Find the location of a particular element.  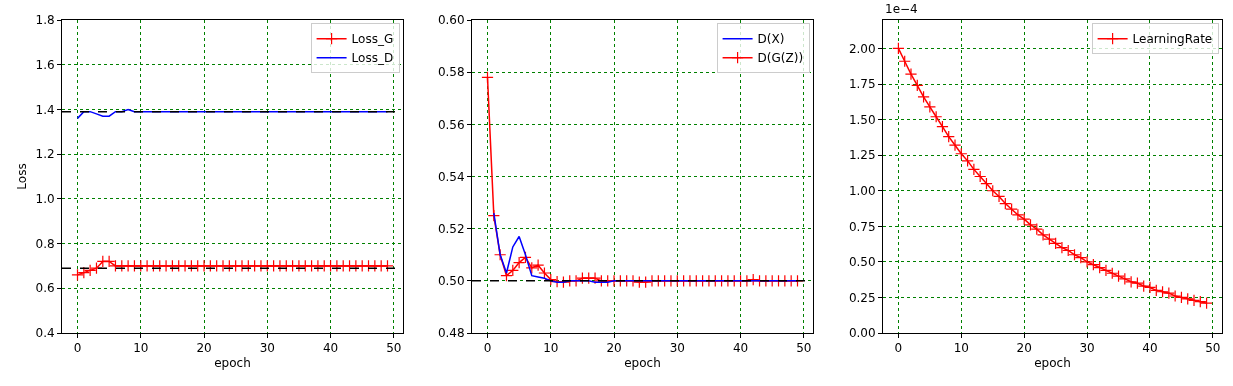

y-tick-label: 0.54 is located at coordinates (451, 176).